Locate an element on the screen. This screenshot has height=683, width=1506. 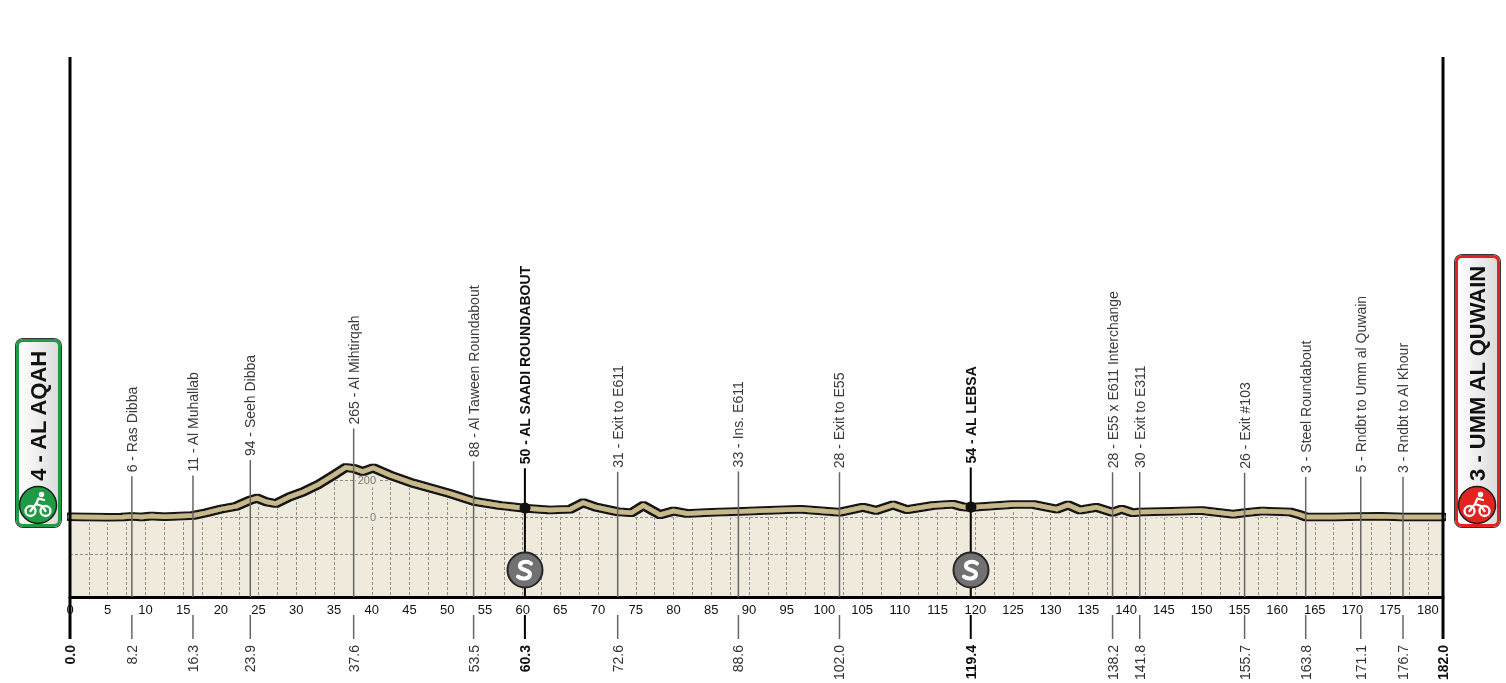
x-tick-label: 30 is located at coordinates (296, 609).